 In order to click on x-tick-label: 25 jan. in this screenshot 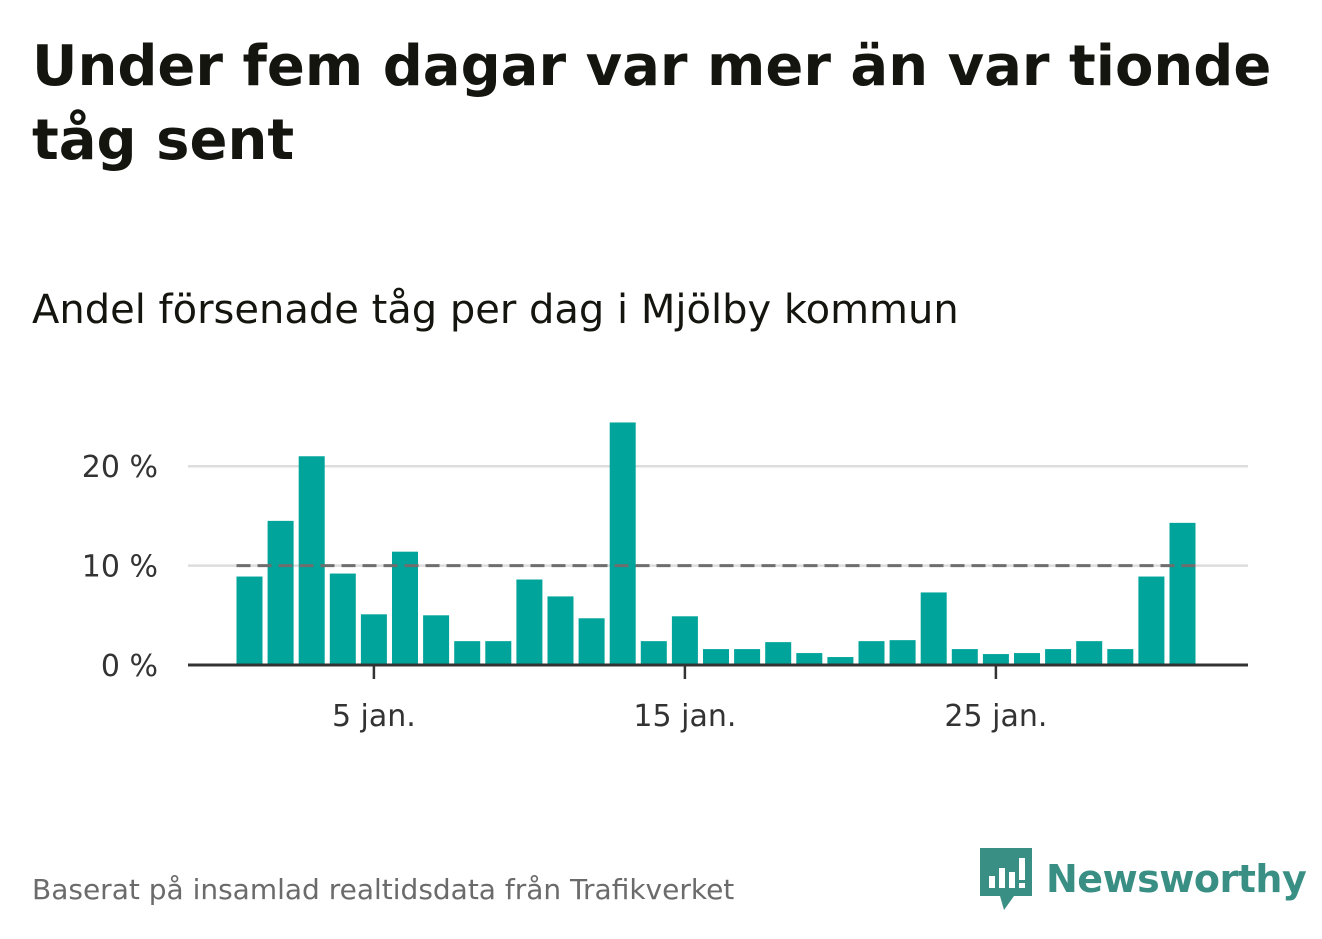, I will do `click(995, 716)`.